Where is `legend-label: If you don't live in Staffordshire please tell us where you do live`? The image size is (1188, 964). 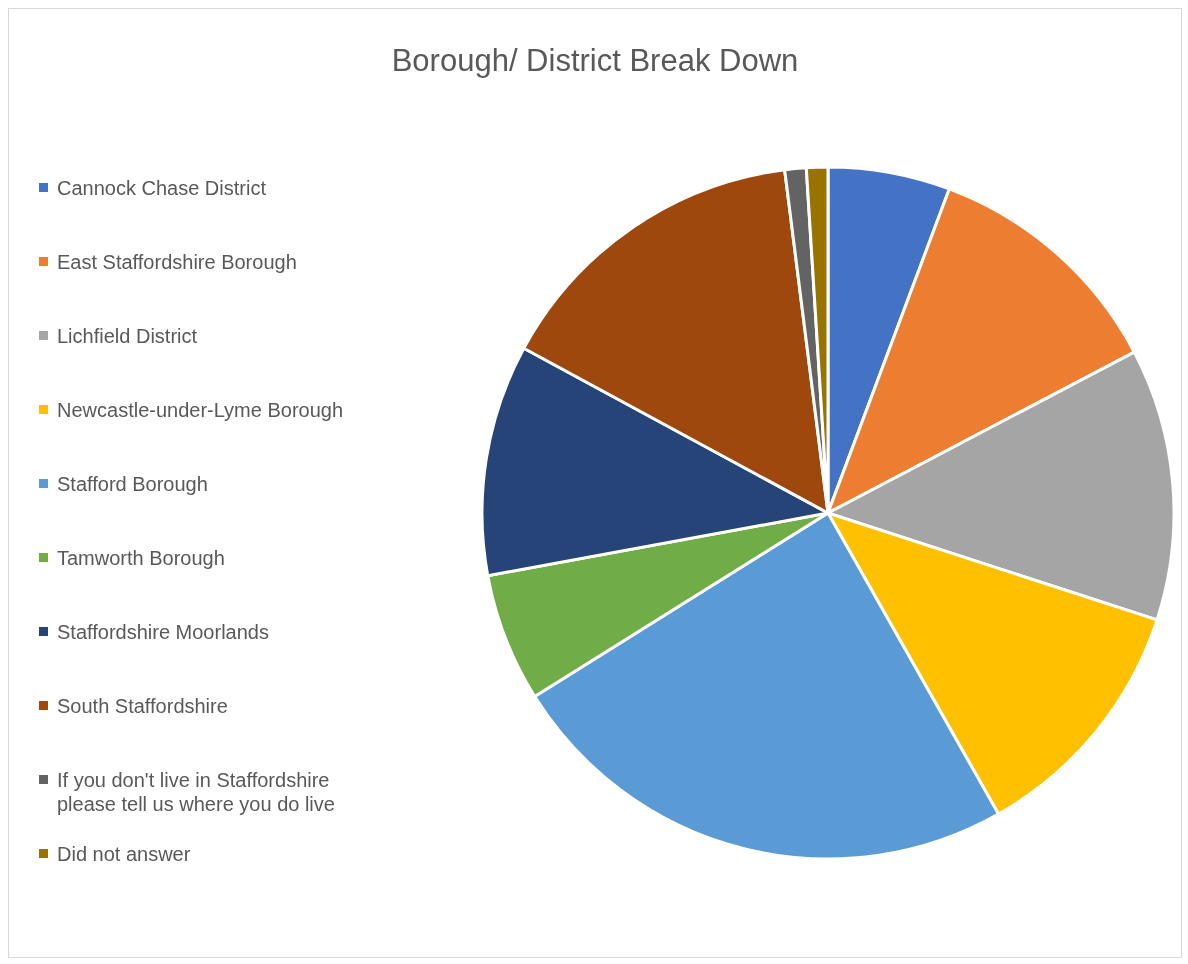
legend-label: If you don't live in Staffordshire please tell us where you do live is located at coordinates (196, 792).